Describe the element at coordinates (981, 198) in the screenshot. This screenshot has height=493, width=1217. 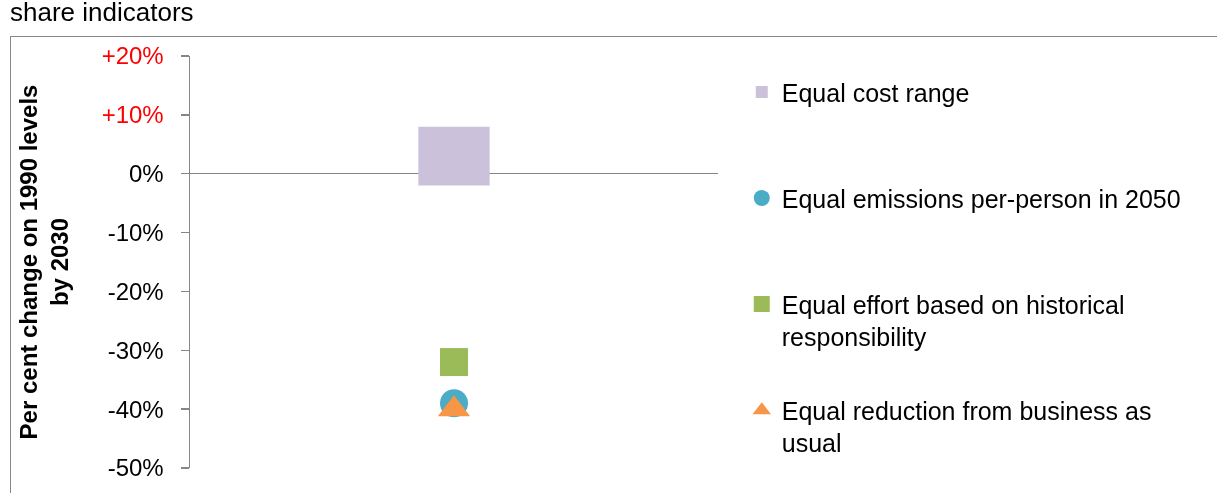
I see `legend-label: Equal emissions per-person in 2050` at that location.